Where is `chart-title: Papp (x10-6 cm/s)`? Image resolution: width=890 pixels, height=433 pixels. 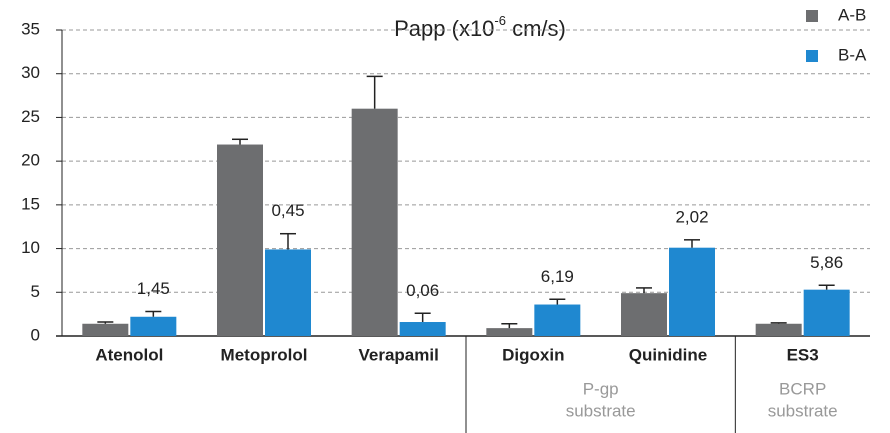 chart-title: Papp (x10-6 cm/s) is located at coordinates (480, 26).